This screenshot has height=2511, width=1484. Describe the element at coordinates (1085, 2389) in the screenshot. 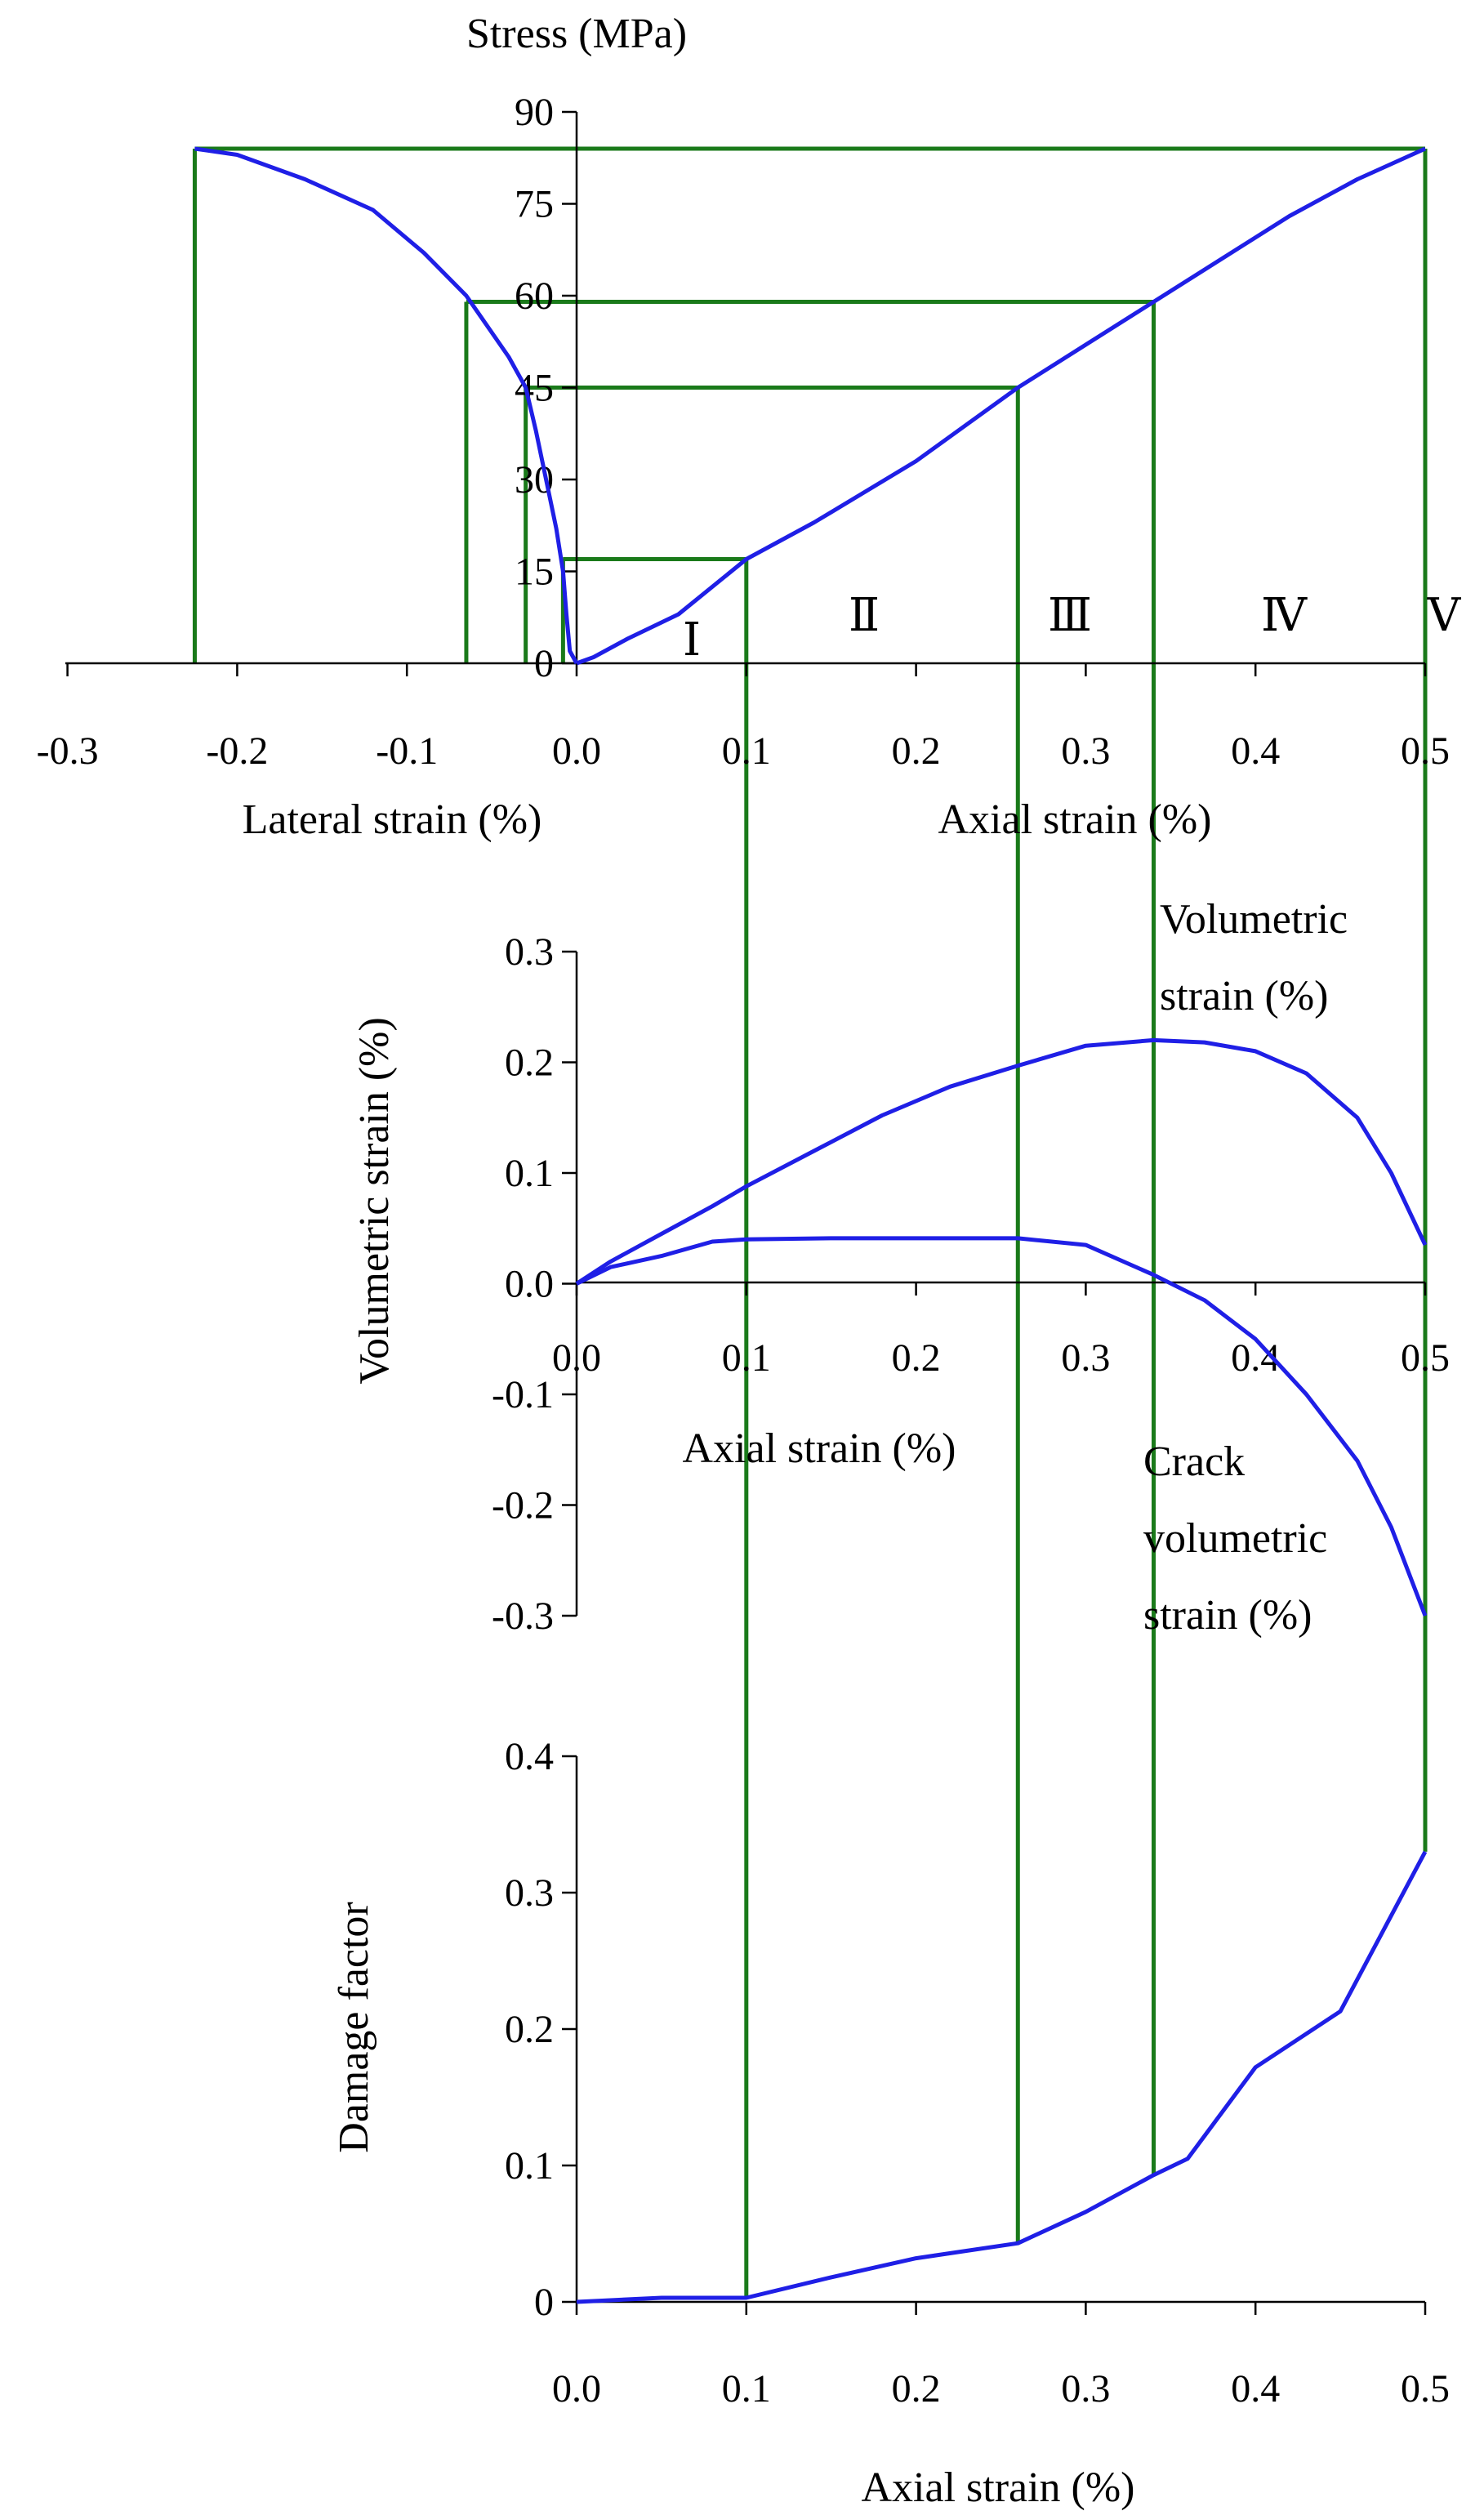

I see `damage-x-tick-label: 0.3` at that location.